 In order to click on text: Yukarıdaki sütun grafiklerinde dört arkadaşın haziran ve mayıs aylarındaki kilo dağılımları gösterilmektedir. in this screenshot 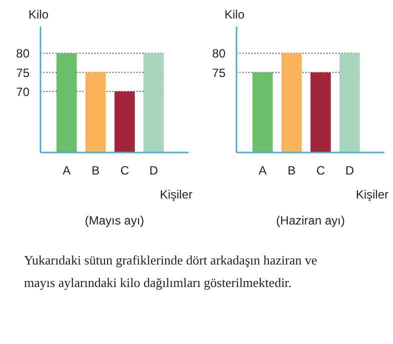, I will do `click(171, 271)`.